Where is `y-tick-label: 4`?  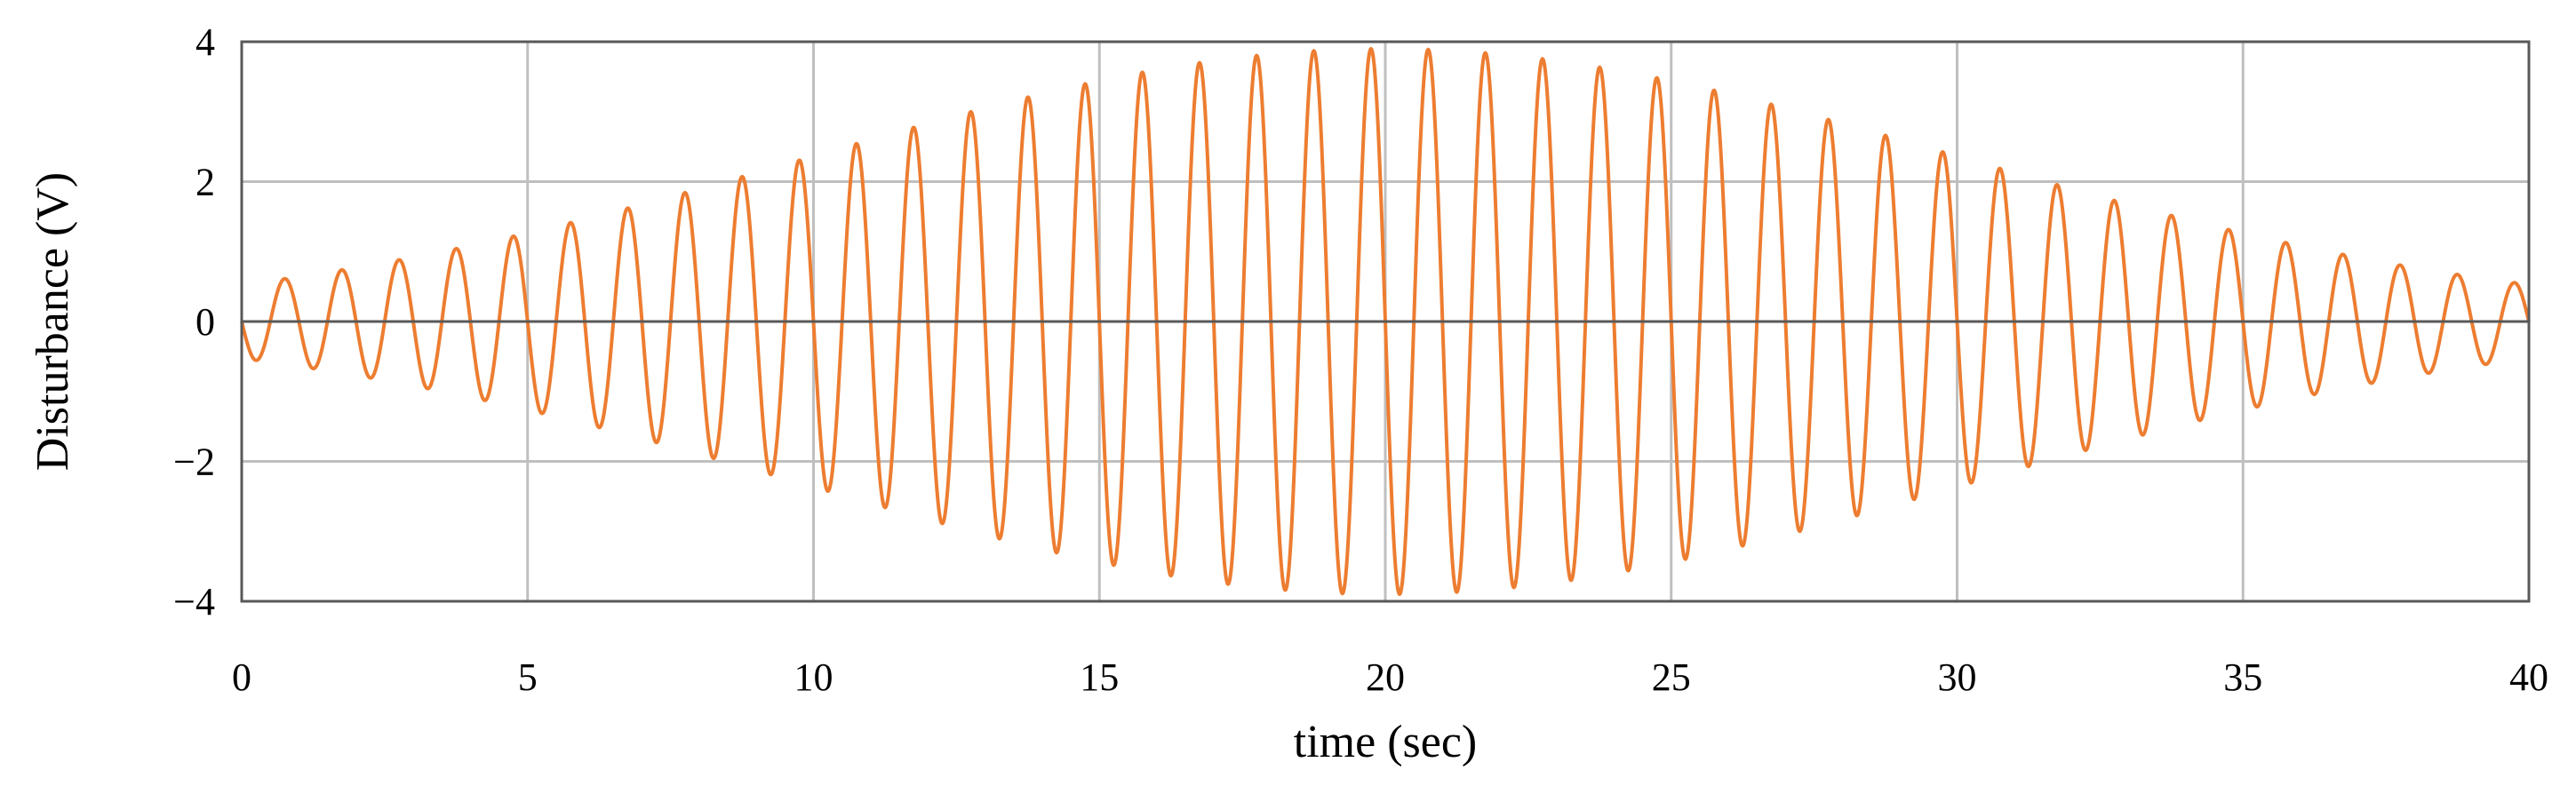
y-tick-label: 4 is located at coordinates (205, 42).